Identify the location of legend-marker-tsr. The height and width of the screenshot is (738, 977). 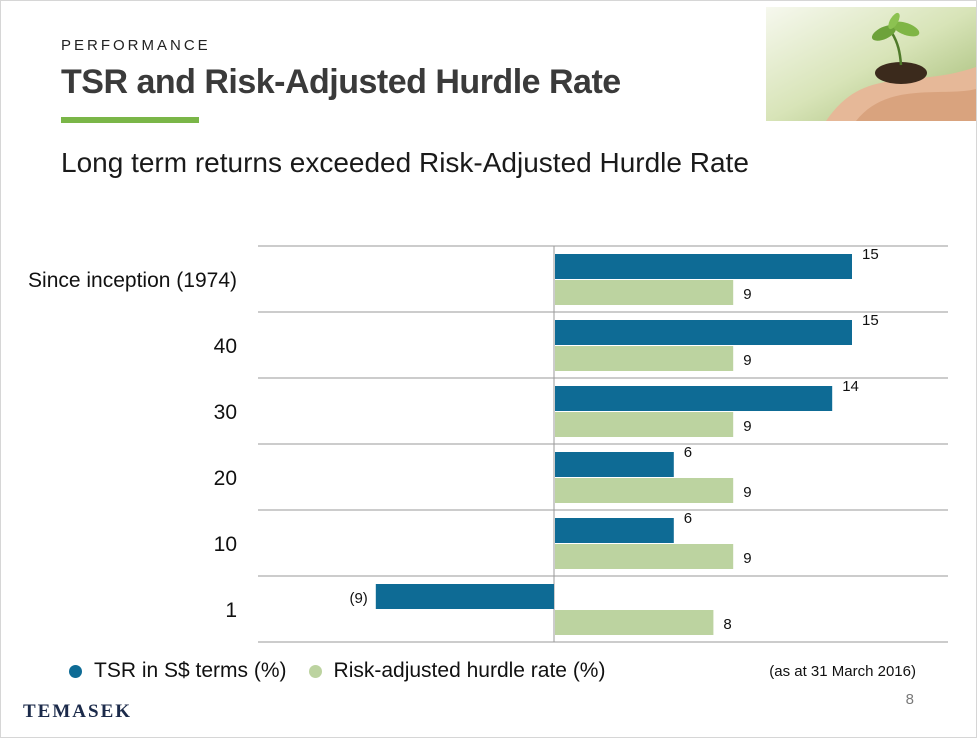
(75, 671).